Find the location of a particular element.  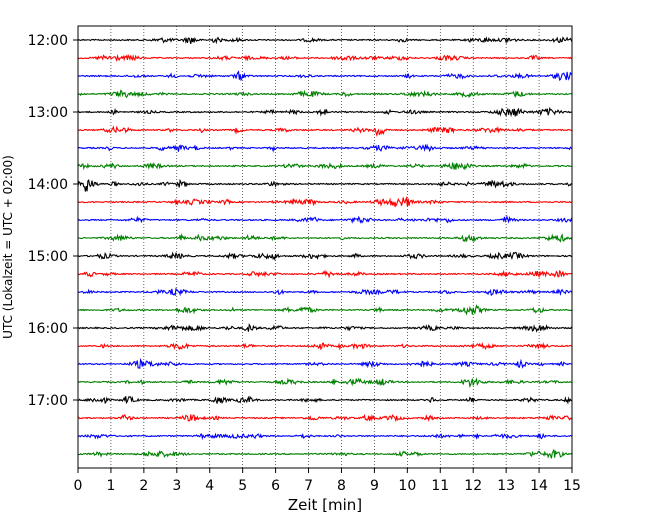

x-tick-label: 15 is located at coordinates (572, 486).